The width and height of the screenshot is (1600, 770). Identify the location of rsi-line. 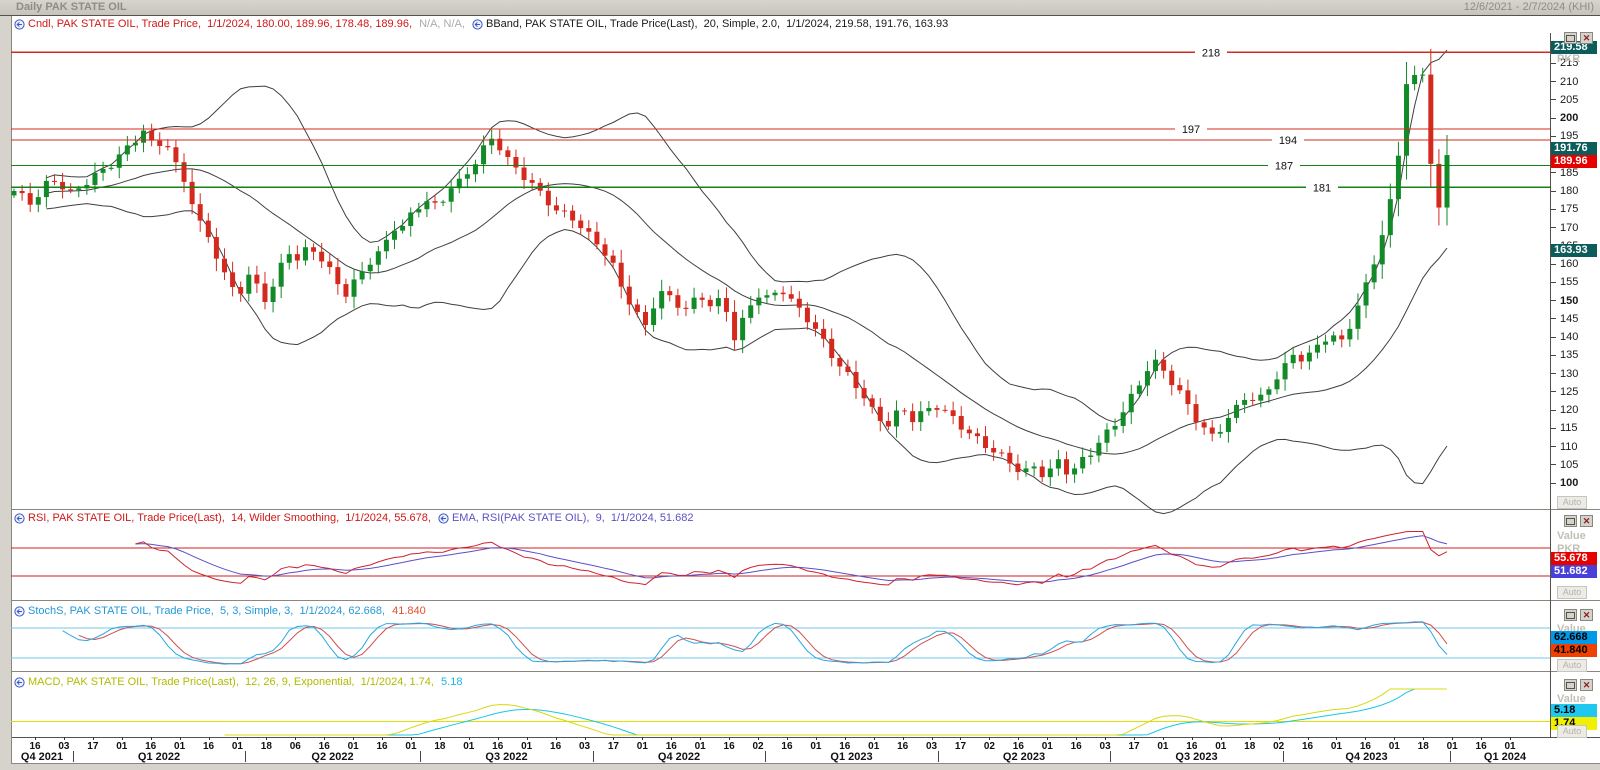
(791, 558).